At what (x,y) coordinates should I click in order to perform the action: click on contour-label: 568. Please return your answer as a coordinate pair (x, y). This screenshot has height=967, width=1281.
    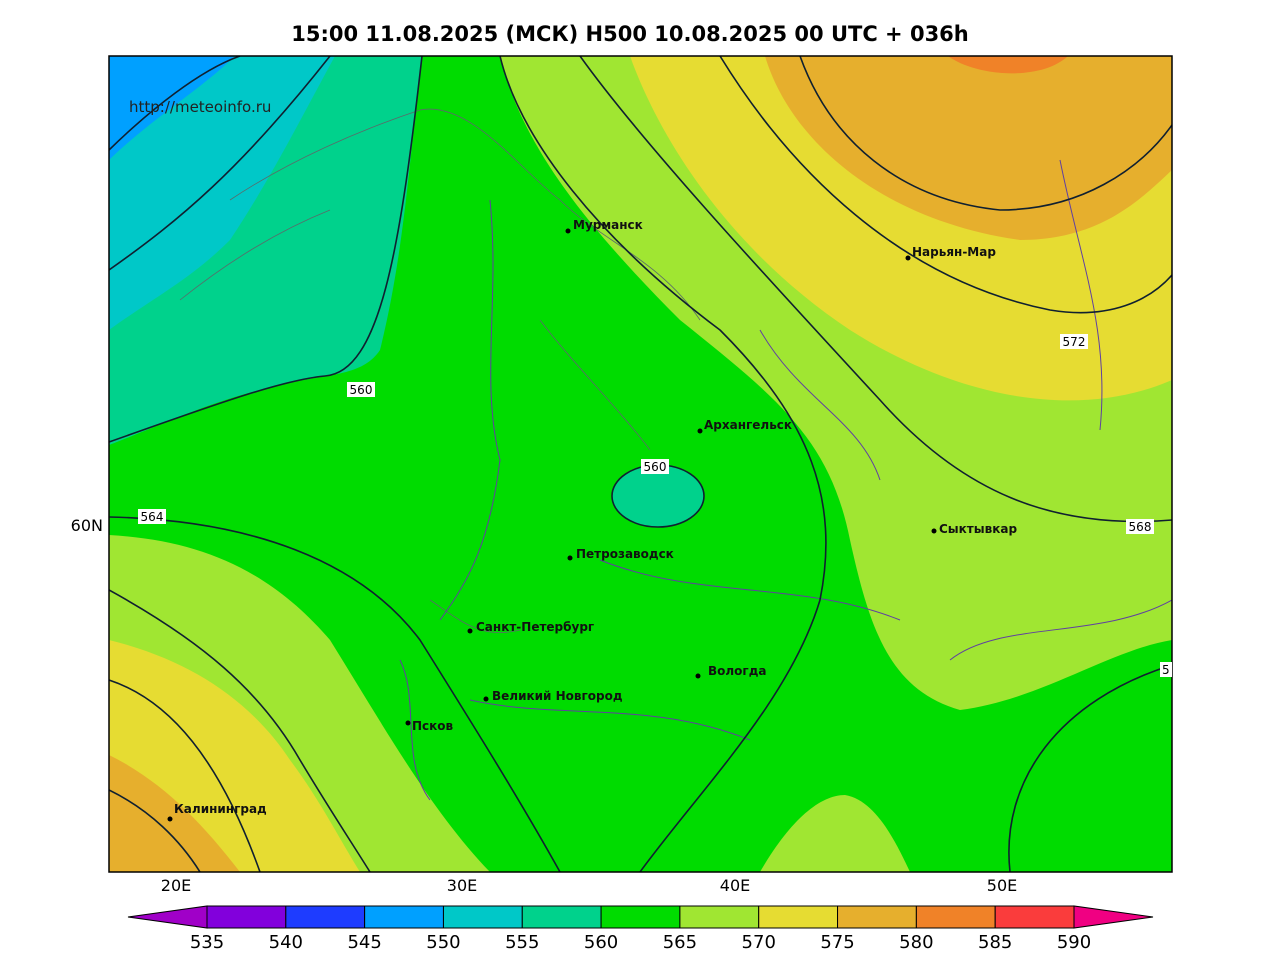
    Looking at the image, I should click on (1140, 527).